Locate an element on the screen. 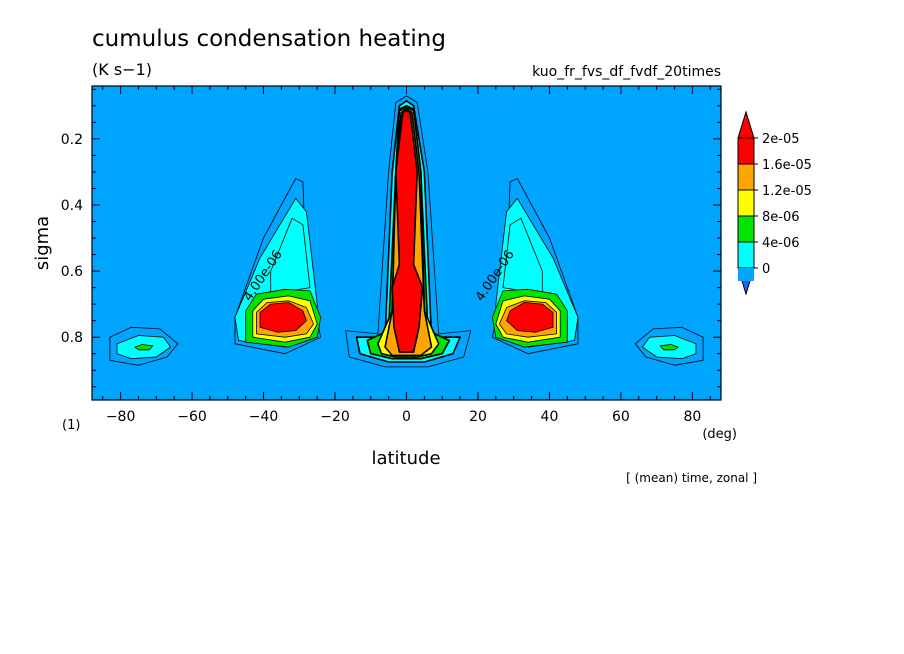 The width and height of the screenshot is (904, 654). colorbar-label: 1.6e-05 is located at coordinates (787, 165).